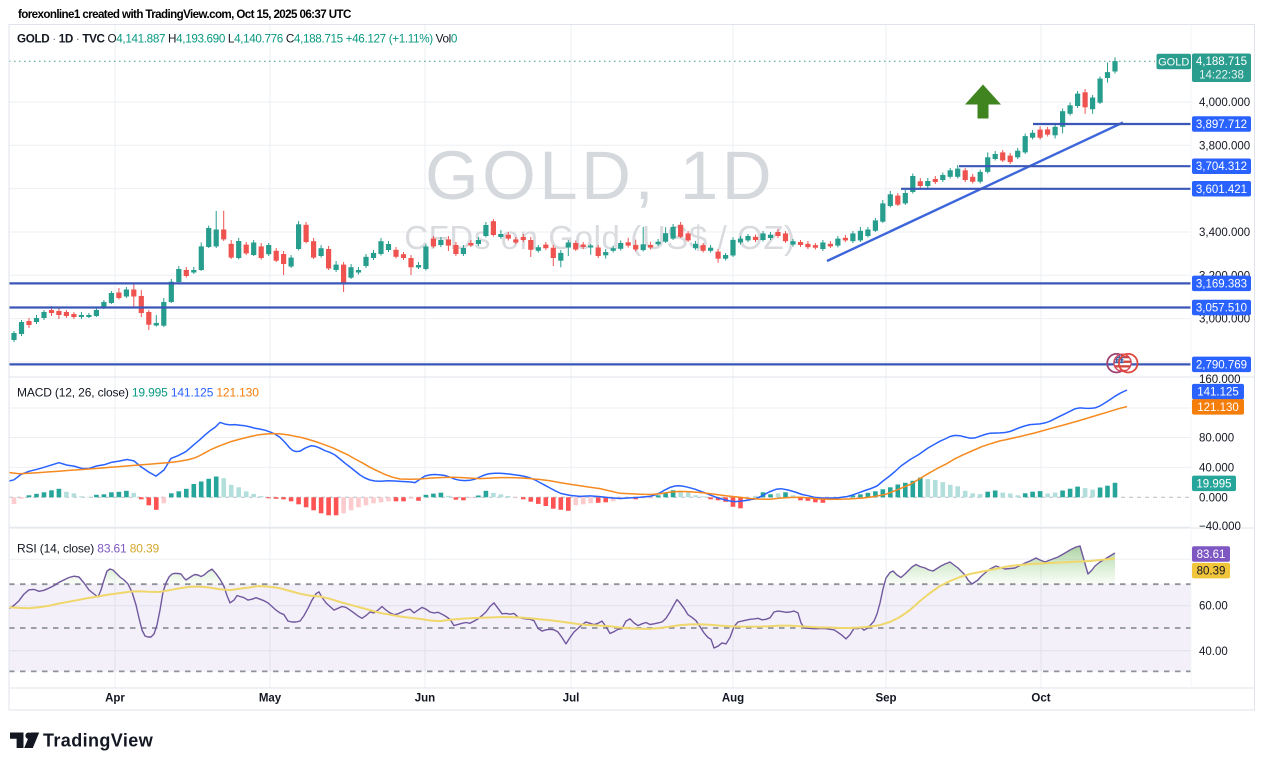 The width and height of the screenshot is (1263, 768). What do you see at coordinates (1213, 484) in the screenshot?
I see `svg-text: 19.995` at bounding box center [1213, 484].